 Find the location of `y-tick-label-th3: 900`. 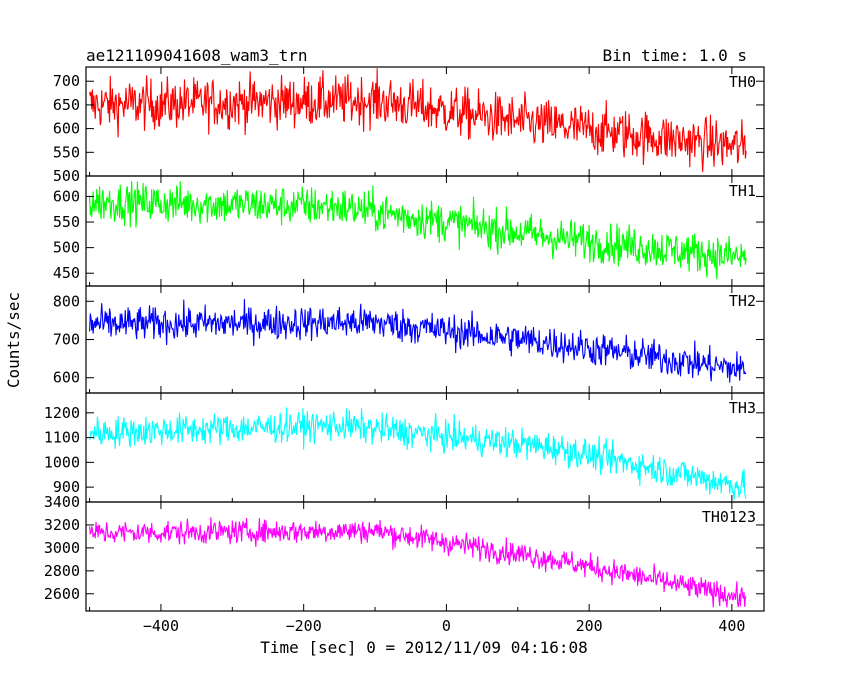

y-tick-label-th3: 900 is located at coordinates (66, 487).